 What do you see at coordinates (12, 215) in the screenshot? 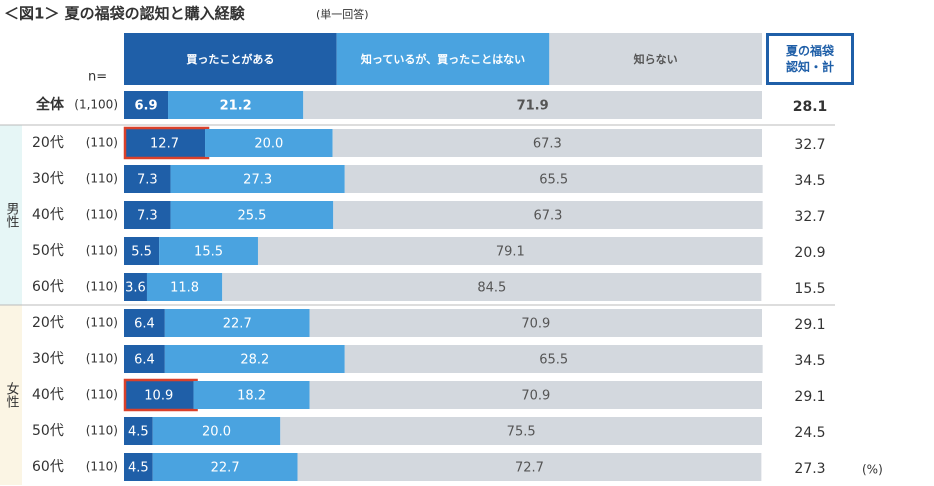
I see `group-label: 男性` at bounding box center [12, 215].